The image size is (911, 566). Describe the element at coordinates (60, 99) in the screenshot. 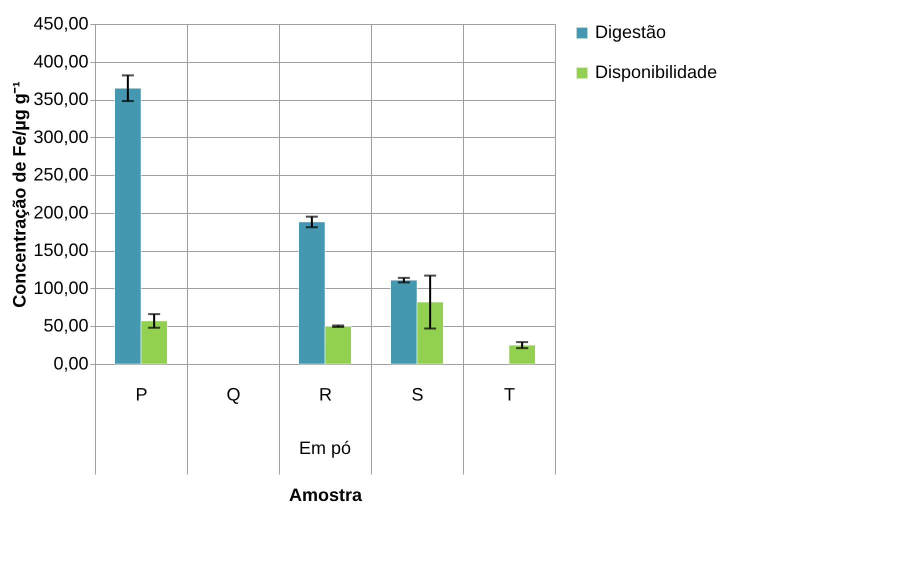

I see `y-tick-label: 350,00` at that location.